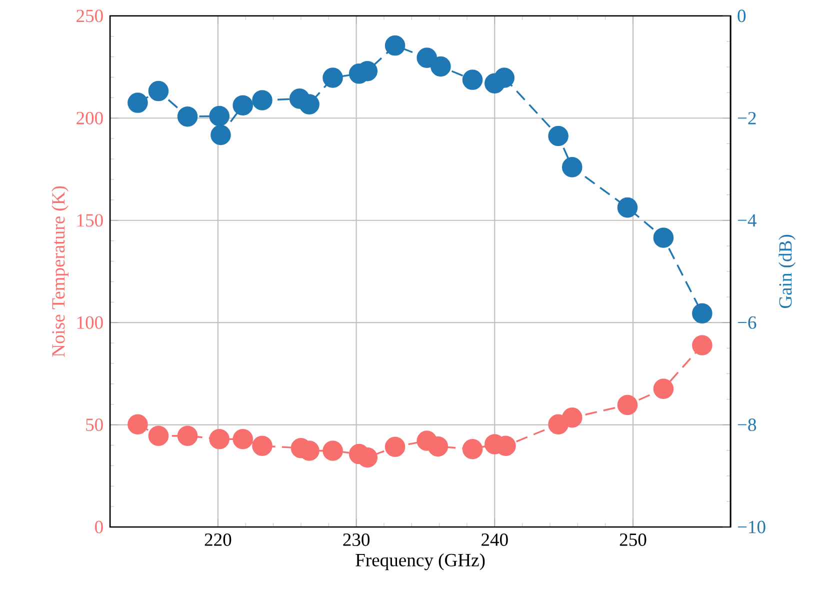  What do you see at coordinates (420, 562) in the screenshot?
I see `x-axis-title: Frequency (GHz)` at bounding box center [420, 562].